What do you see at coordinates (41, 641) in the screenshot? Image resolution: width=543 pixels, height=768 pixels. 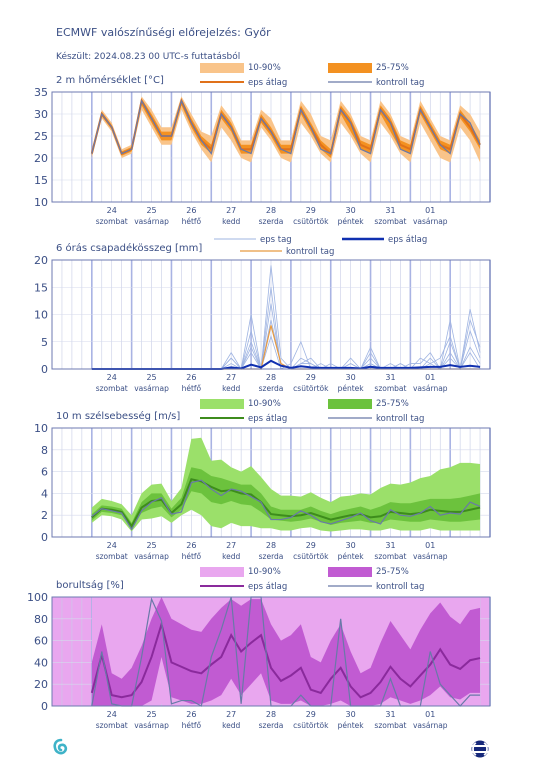 I see `y-tick-label: 60` at bounding box center [41, 641].